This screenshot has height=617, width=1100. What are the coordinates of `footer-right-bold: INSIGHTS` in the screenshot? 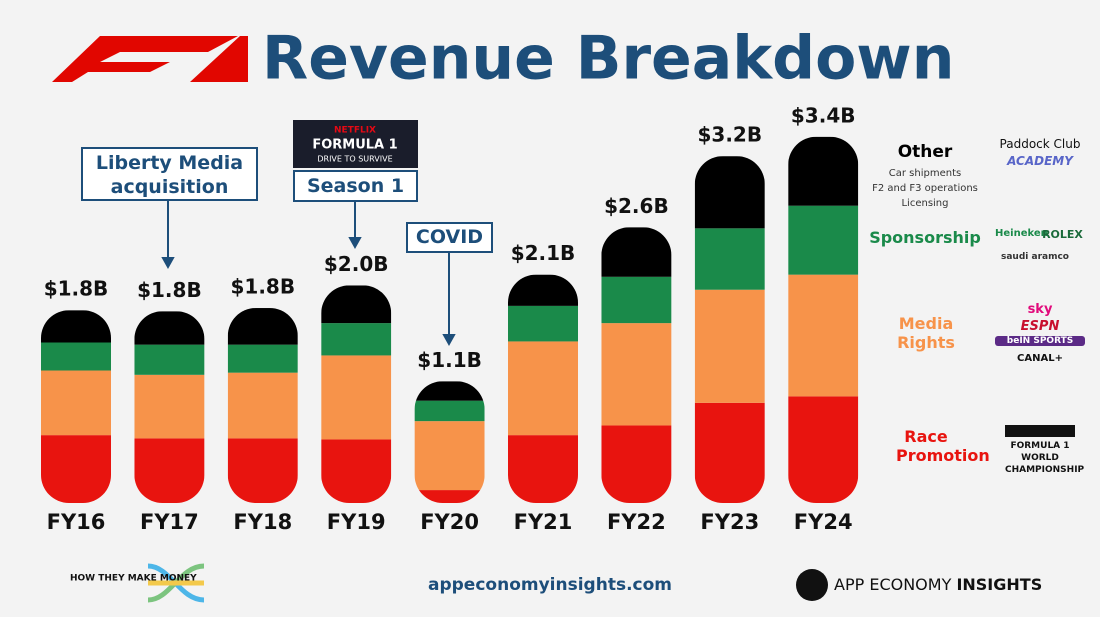 It's located at (999, 584).